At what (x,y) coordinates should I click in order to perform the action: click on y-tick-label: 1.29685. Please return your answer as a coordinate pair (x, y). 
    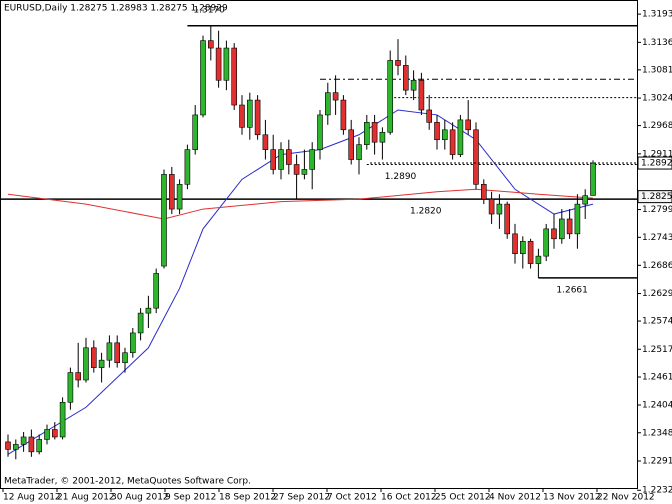
    Looking at the image, I should click on (657, 126).